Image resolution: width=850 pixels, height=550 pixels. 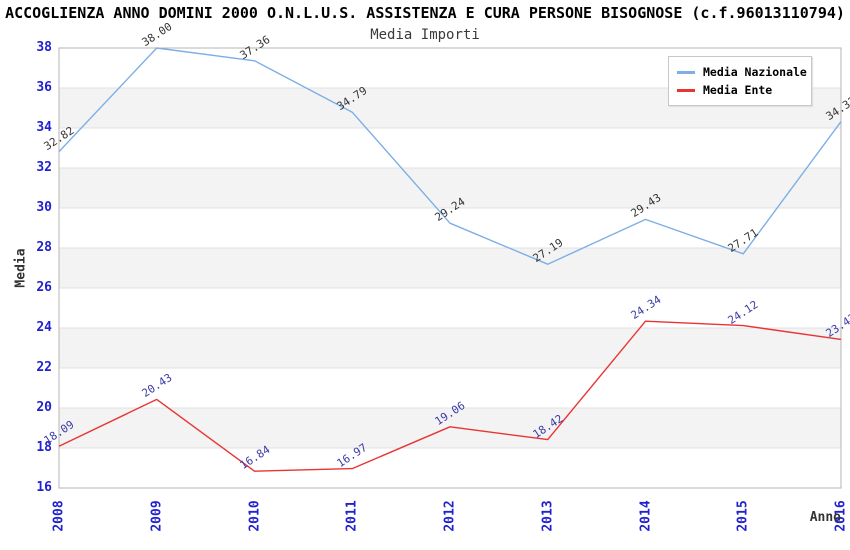 I want to click on y-tick-label: 34, so click(x=44, y=127).